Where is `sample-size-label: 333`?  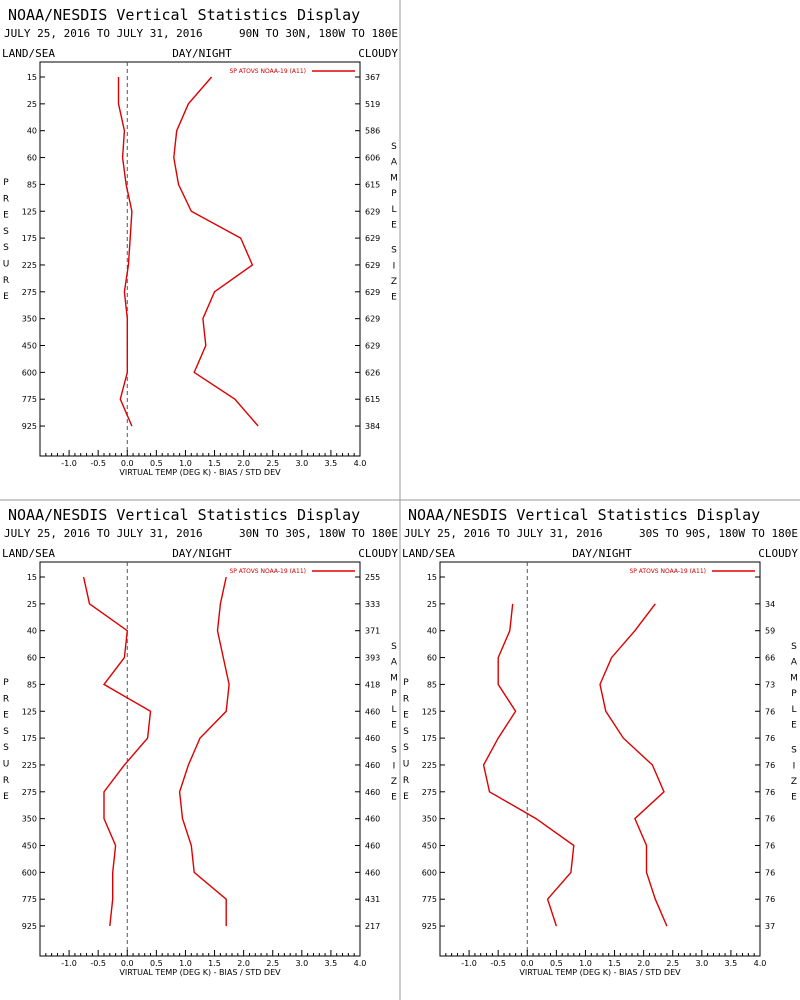 sample-size-label: 333 is located at coordinates (372, 604).